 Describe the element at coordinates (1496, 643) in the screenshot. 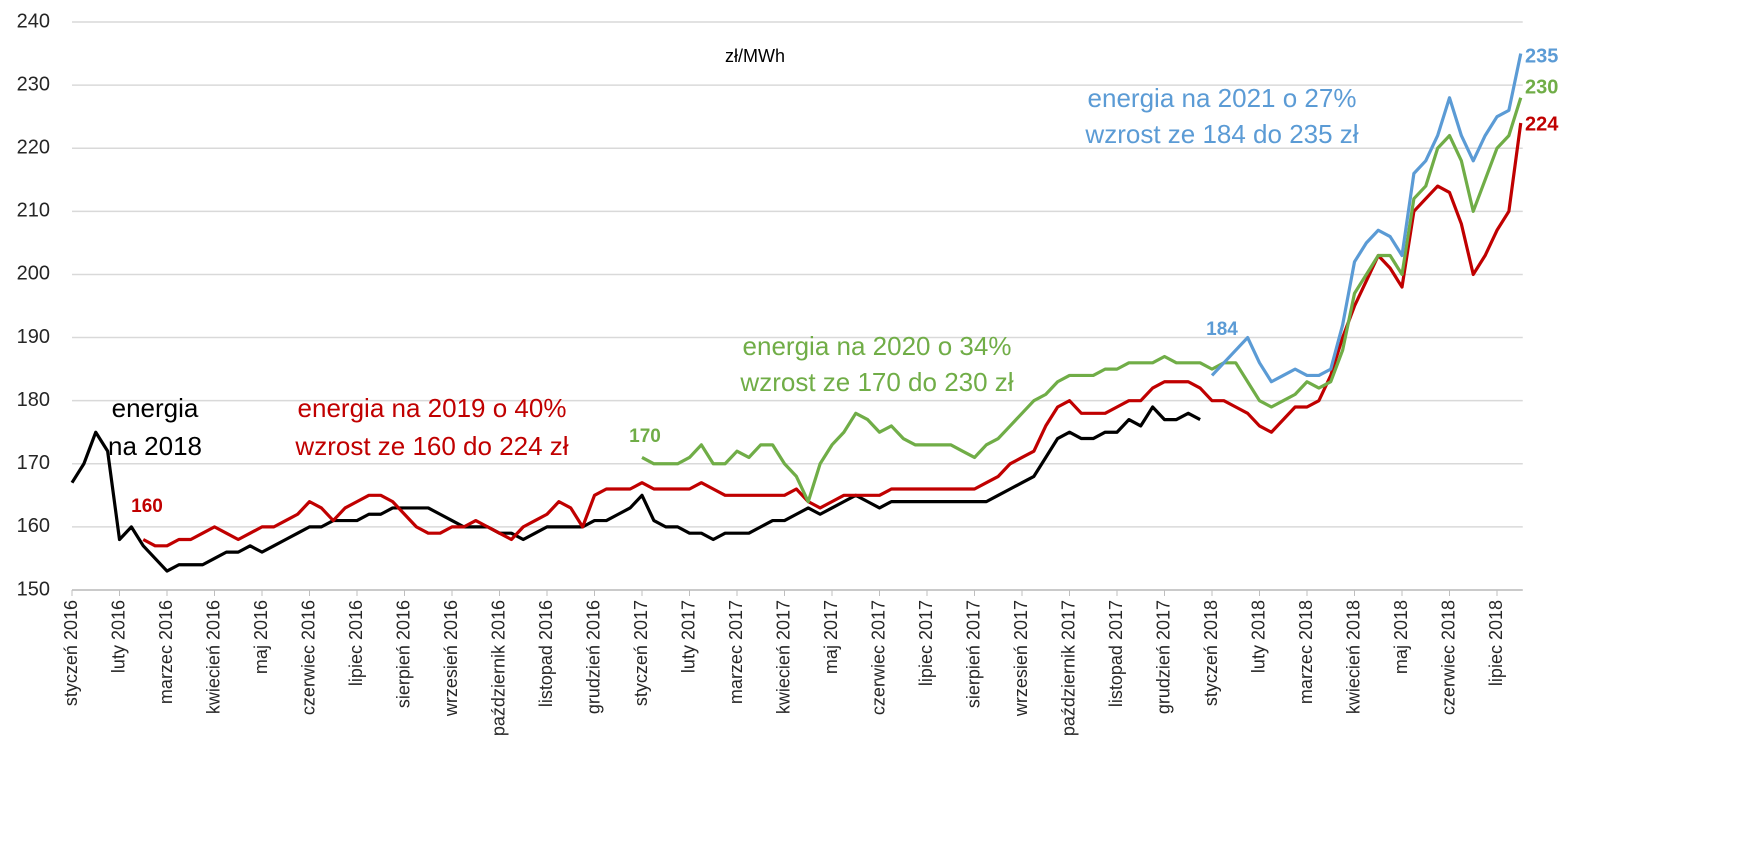

I see `x-tick-label: lipiec 2018` at that location.